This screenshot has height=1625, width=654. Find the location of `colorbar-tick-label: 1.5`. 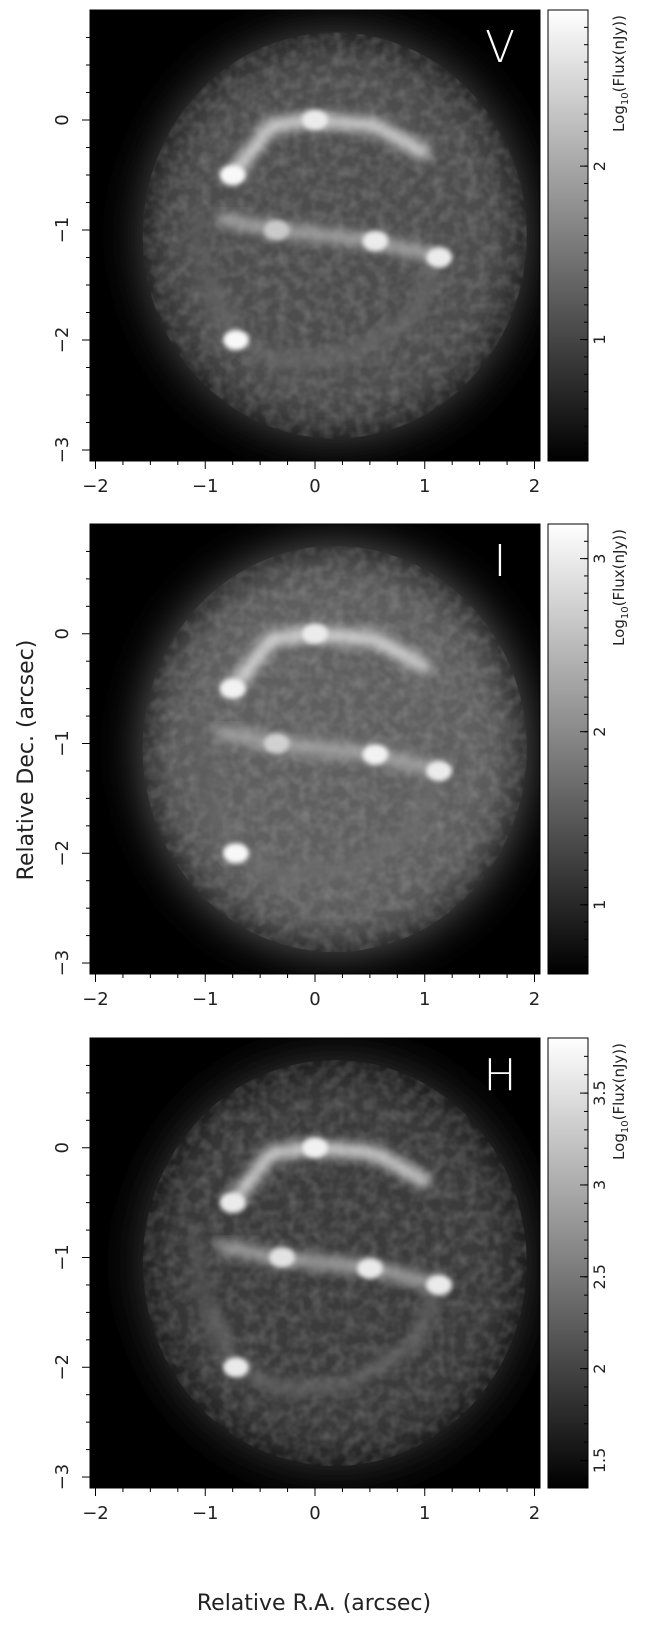

colorbar-tick-label: 1.5 is located at coordinates (599, 1460).